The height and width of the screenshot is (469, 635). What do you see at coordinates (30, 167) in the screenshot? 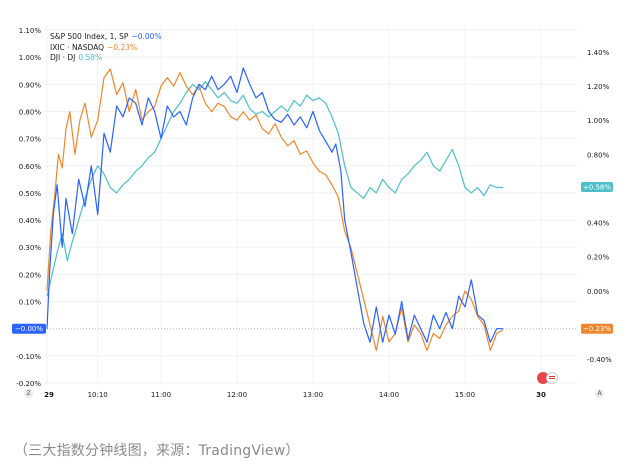
I see `left-axis-tick-label: 0.60%` at bounding box center [30, 167].